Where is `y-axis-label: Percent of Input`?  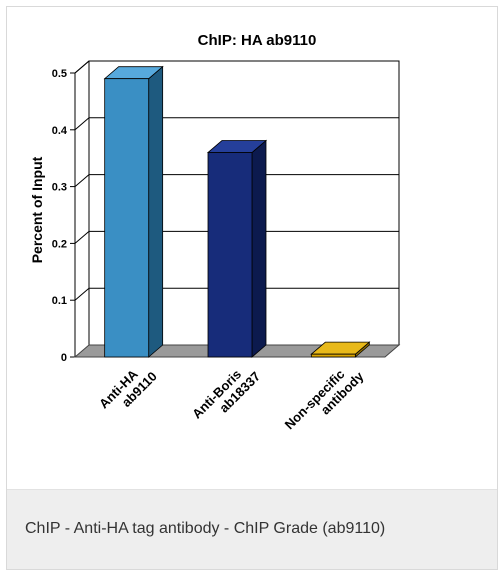 y-axis-label: Percent of Input is located at coordinates (37, 209).